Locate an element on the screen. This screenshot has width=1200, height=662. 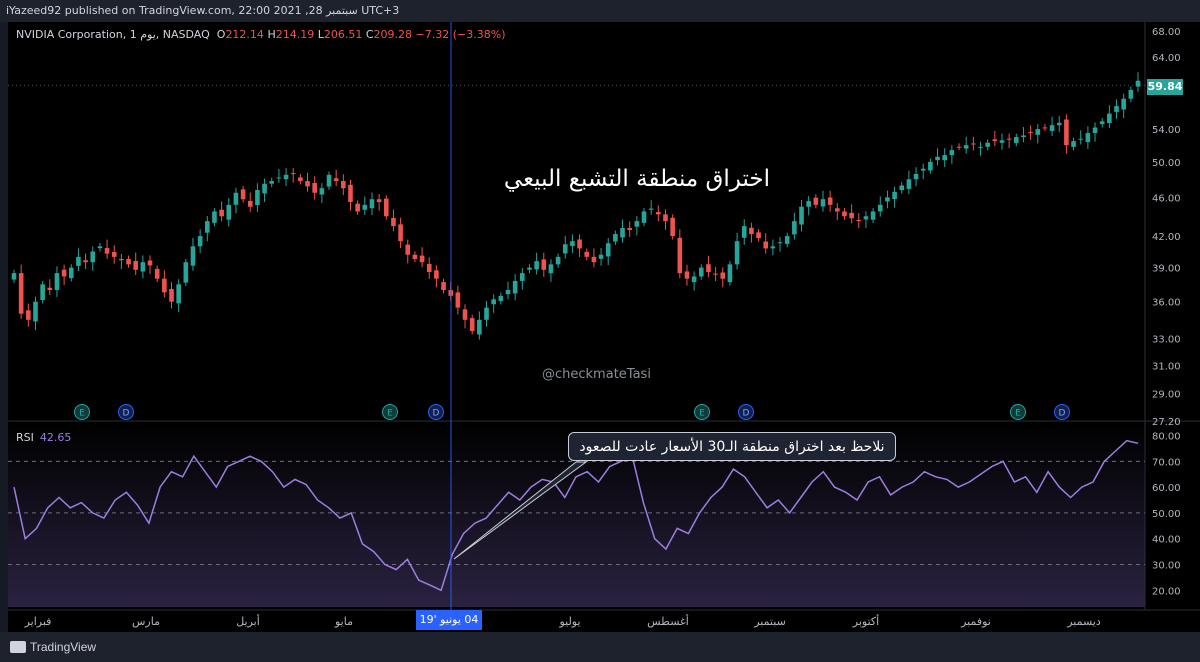
price-tick-label: 46.00 is located at coordinates (1166, 198).